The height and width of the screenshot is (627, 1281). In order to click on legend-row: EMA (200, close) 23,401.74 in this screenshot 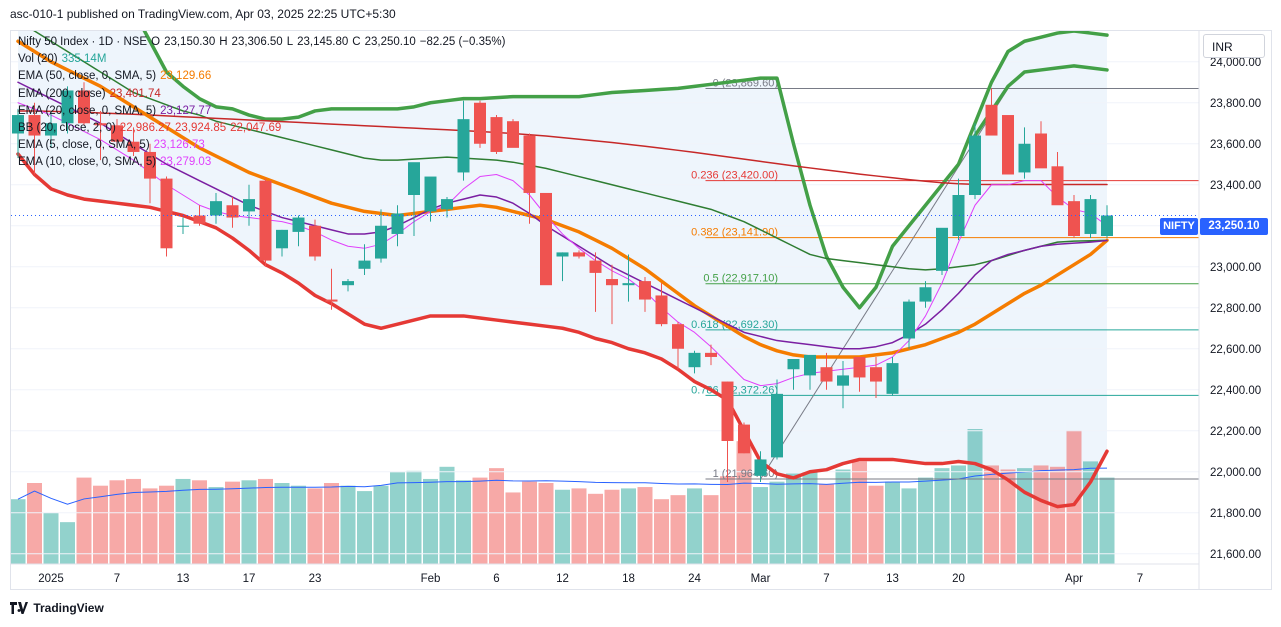, I will do `click(261, 94)`.